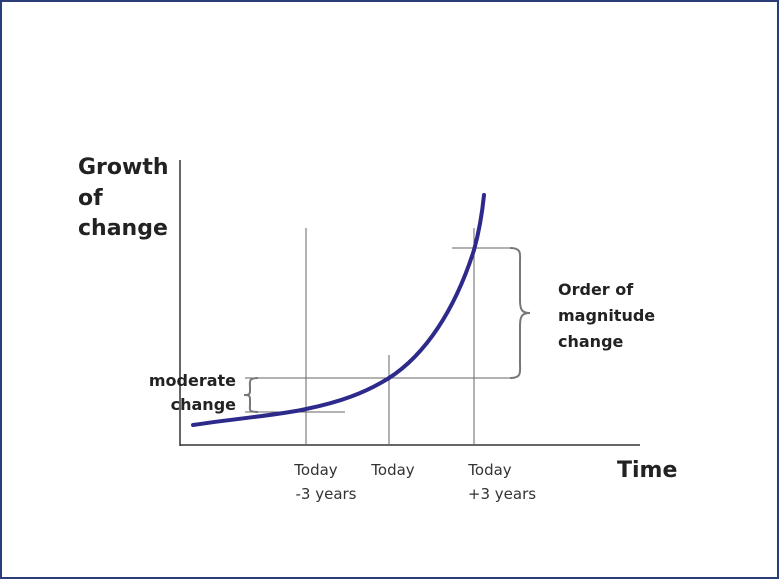  What do you see at coordinates (123, 167) in the screenshot?
I see `y-axis-label: Growth` at bounding box center [123, 167].